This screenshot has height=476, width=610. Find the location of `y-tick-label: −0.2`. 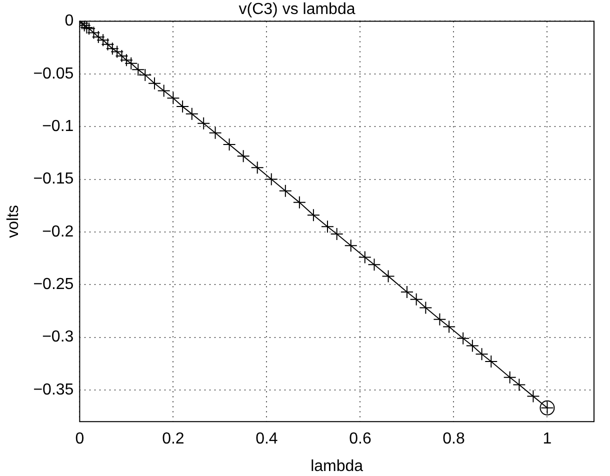

y-tick-label: −0.2 is located at coordinates (58, 231).